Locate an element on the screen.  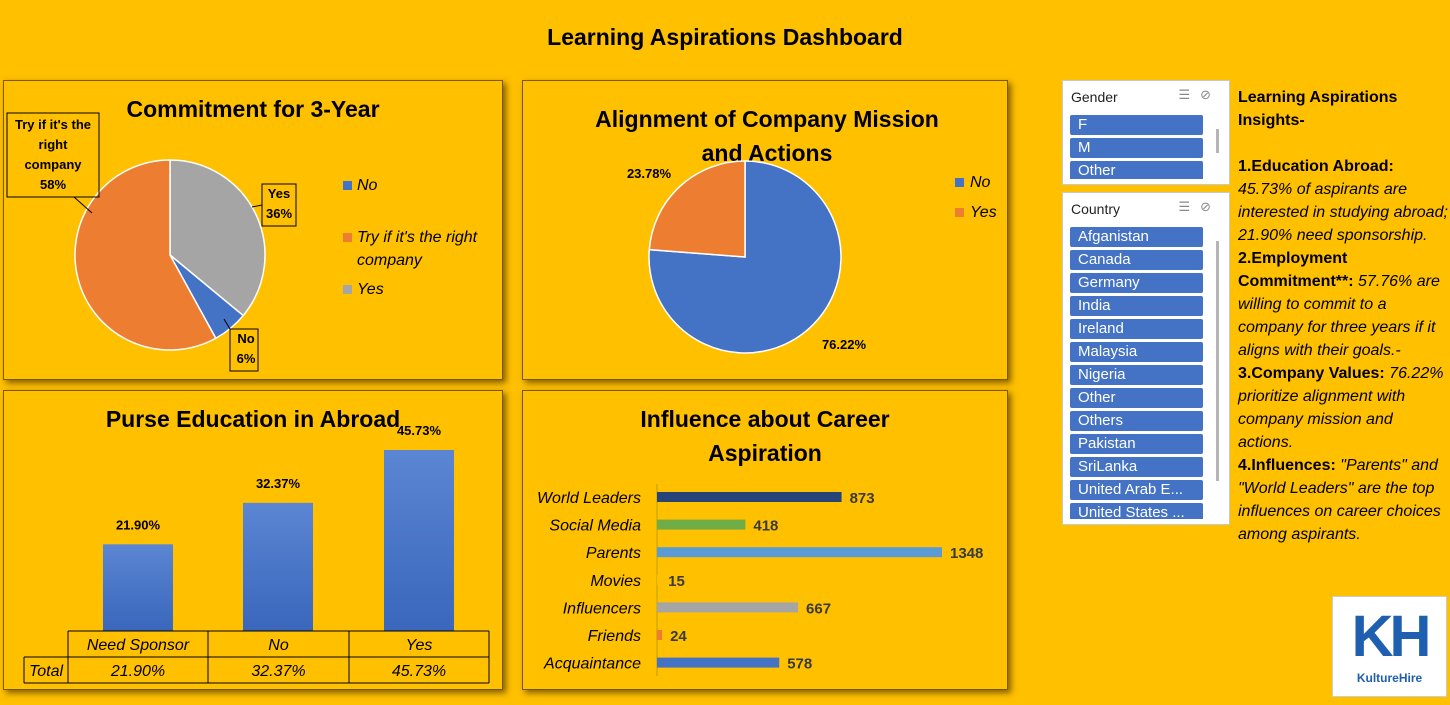
logo-name: KultureHire is located at coordinates (1389, 678).